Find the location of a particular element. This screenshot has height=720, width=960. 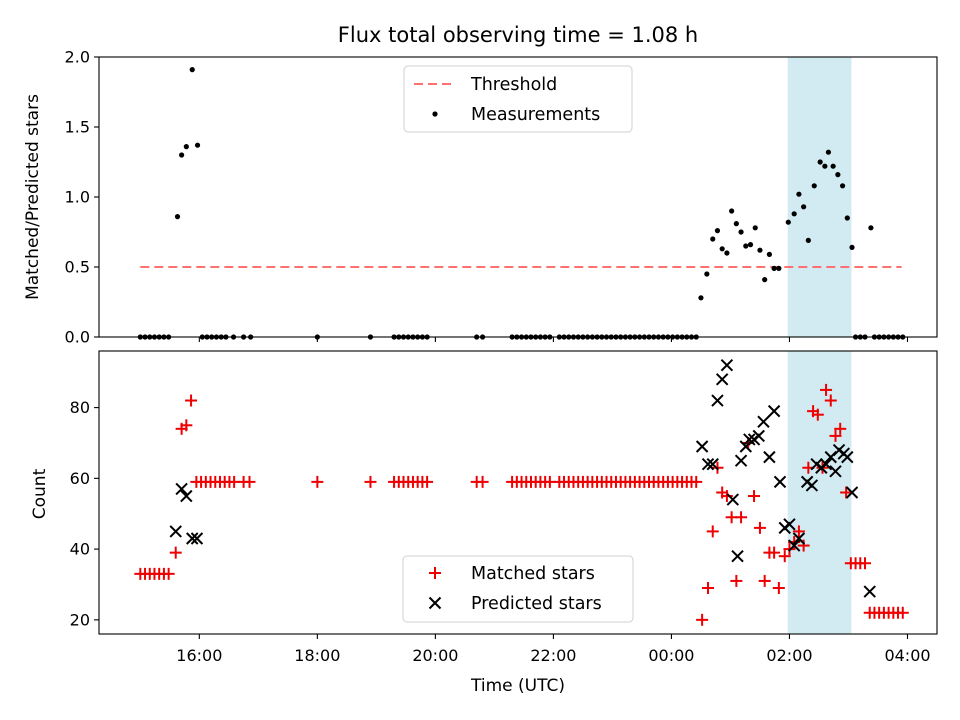

bottom-y-ticks: 20 40 60 80 is located at coordinates (84, 513).